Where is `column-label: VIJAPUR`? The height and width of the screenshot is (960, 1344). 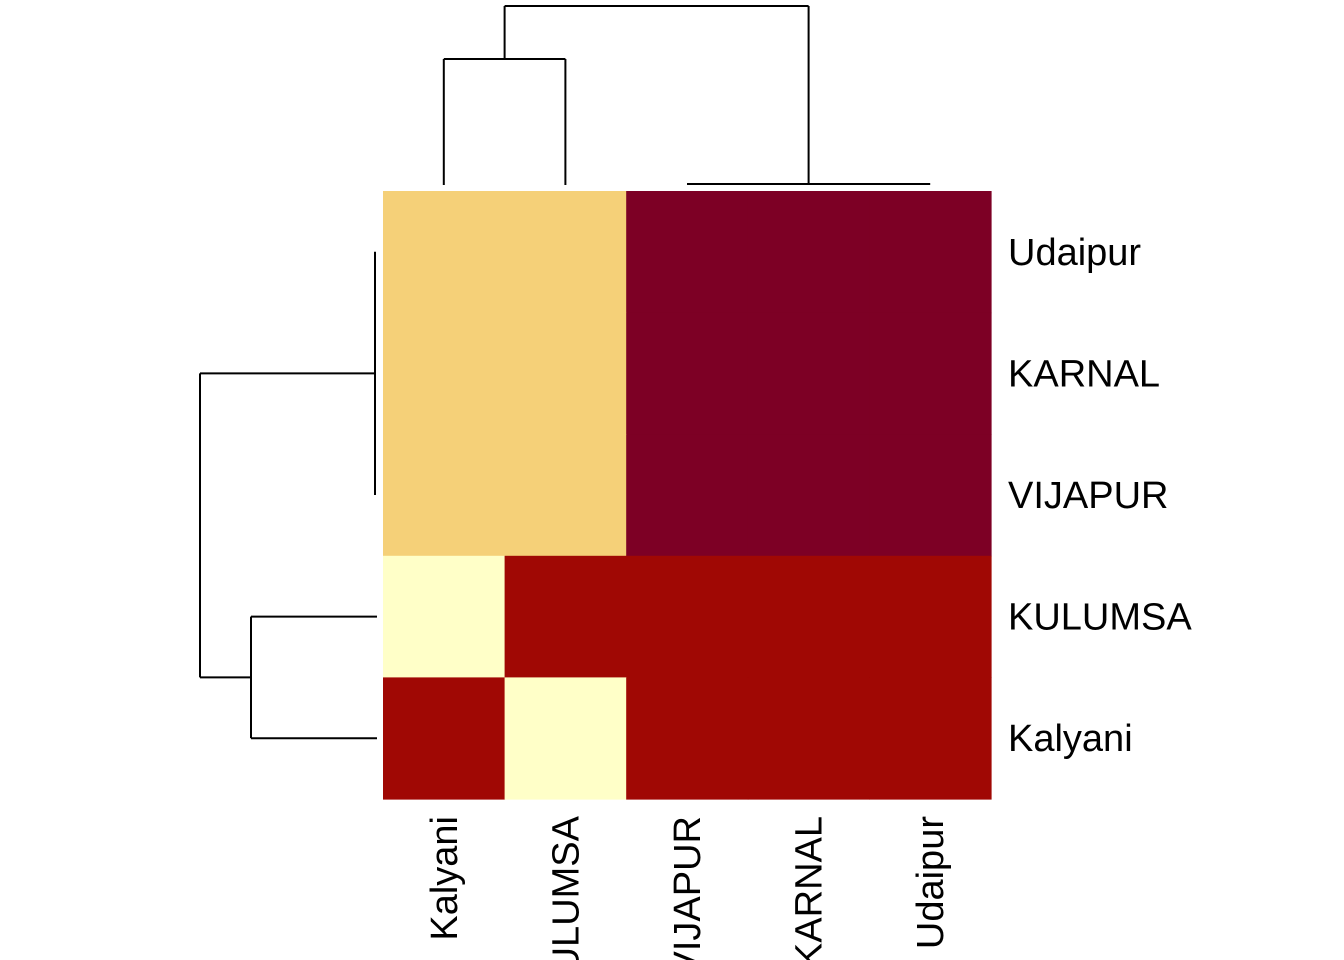 column-label: VIJAPUR is located at coordinates (688, 888).